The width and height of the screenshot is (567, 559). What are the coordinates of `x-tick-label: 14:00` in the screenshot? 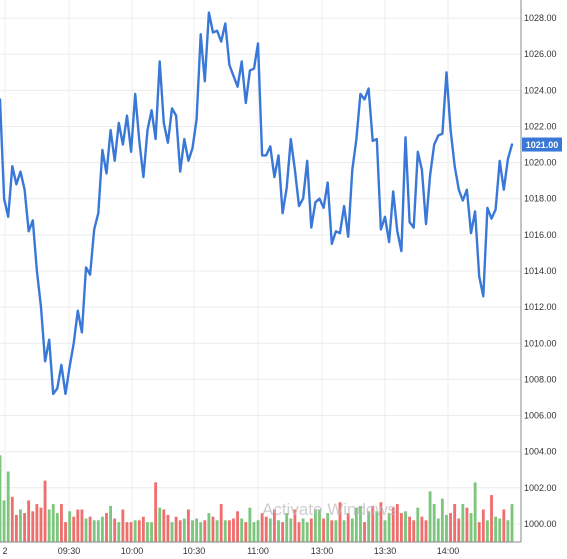 It's located at (448, 551).